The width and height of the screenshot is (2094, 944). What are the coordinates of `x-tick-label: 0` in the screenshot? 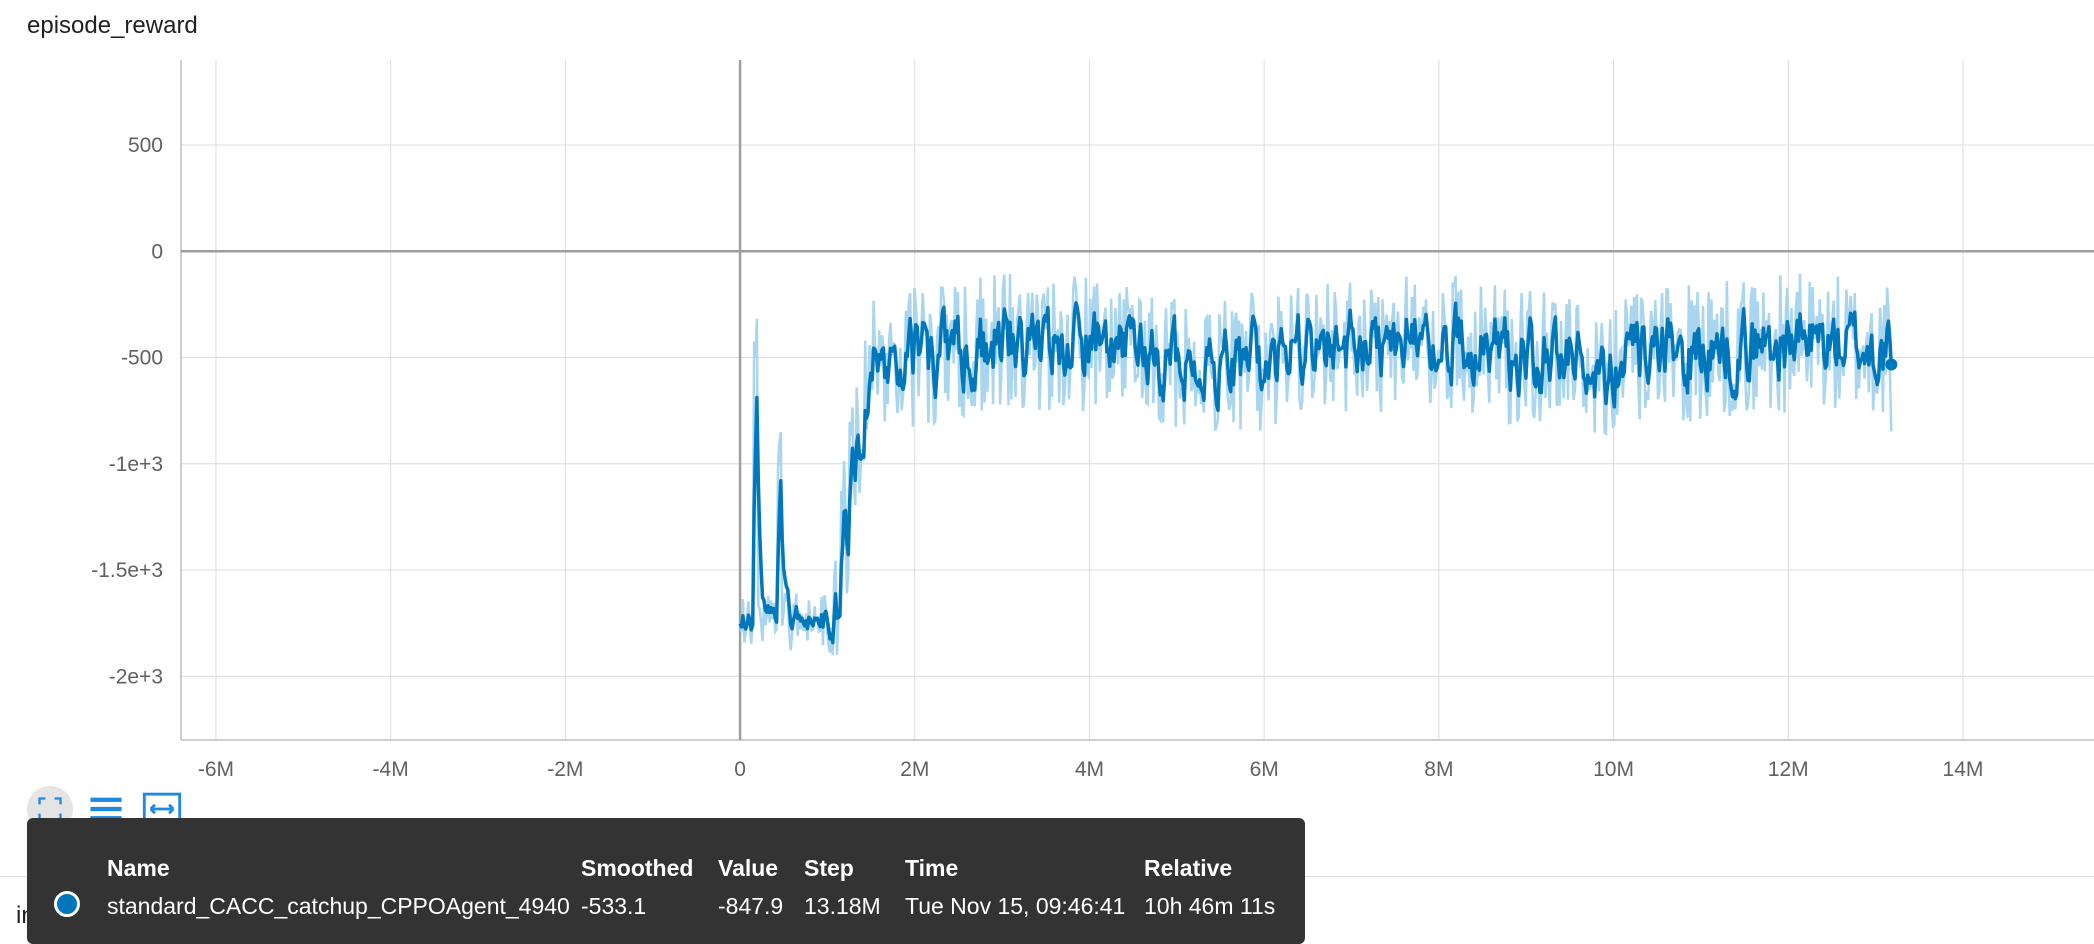 It's located at (740, 769).